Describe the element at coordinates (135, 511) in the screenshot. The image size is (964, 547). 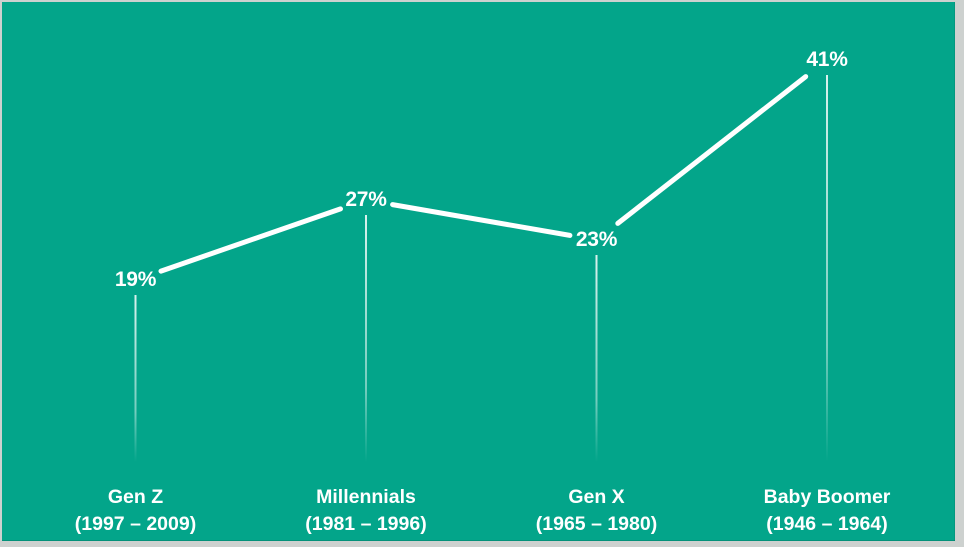
I see `category-label: Gen Z (1997 – 2009)` at that location.